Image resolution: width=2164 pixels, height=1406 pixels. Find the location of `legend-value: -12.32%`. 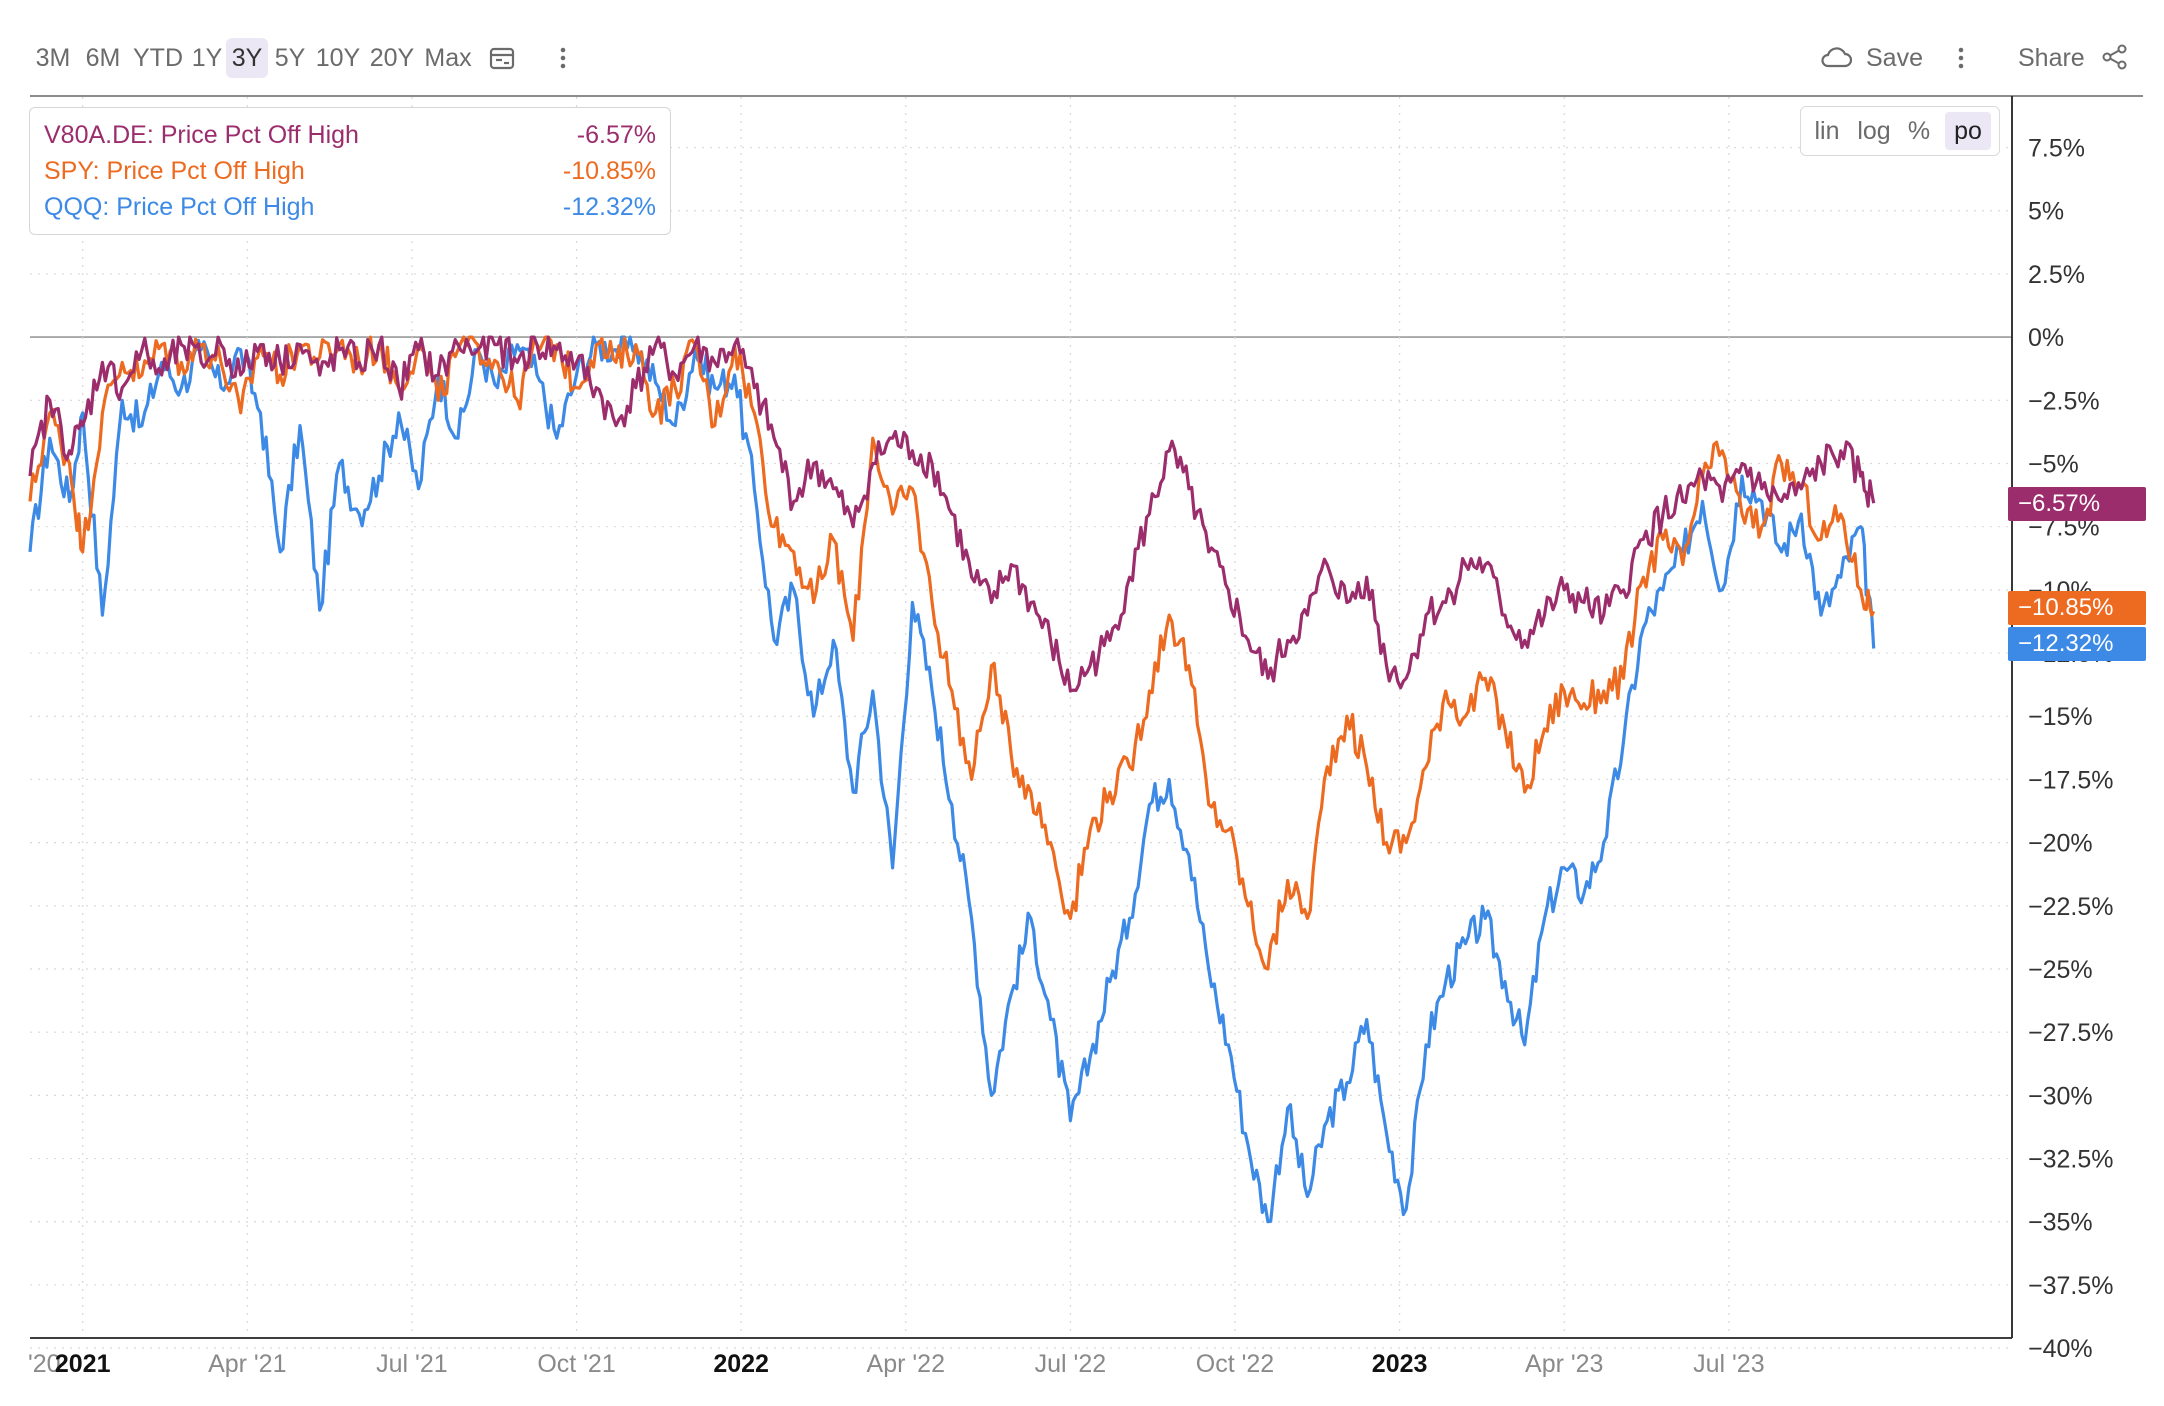

legend-value: -12.32% is located at coordinates (609, 207).